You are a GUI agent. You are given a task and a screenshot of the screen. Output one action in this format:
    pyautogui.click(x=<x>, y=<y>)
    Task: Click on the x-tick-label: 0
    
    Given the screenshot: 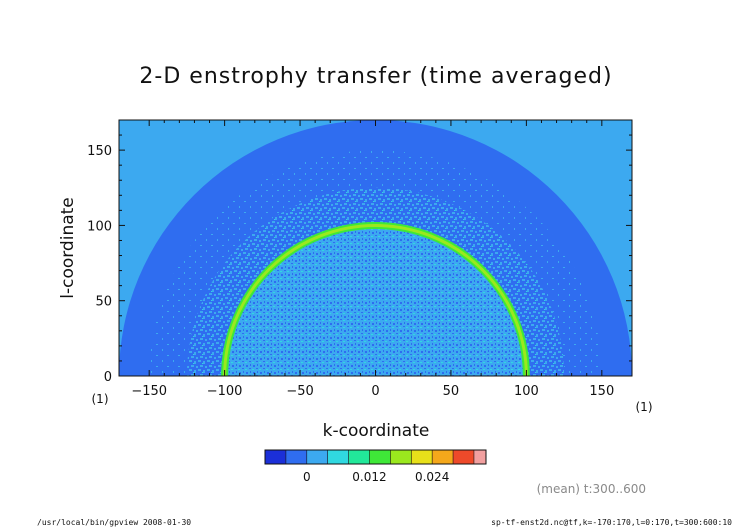 What is the action you would take?
    pyautogui.click(x=375, y=391)
    